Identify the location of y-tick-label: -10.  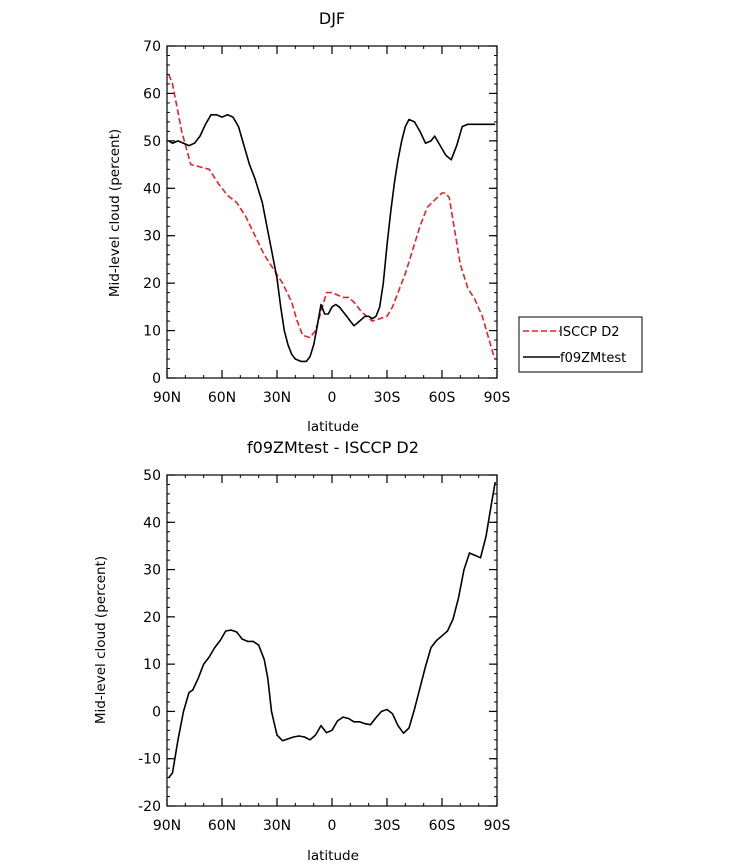
(149, 760).